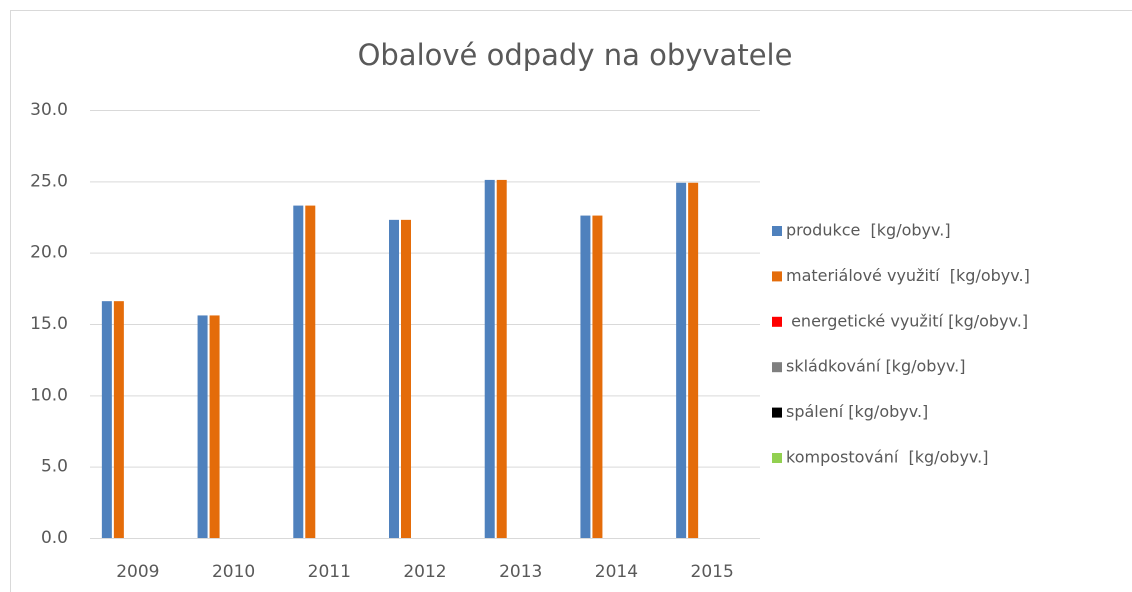 The image size is (1132, 592). Describe the element at coordinates (329, 572) in the screenshot. I see `x-tick-label: 2011` at that location.